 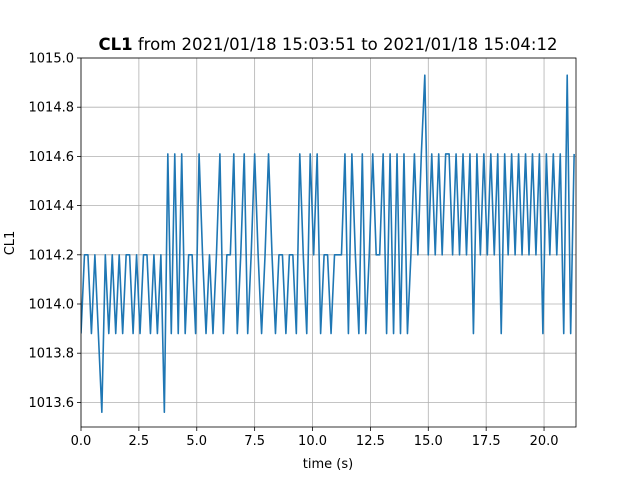 I want to click on x-tick-label: 12.5, so click(x=370, y=441).